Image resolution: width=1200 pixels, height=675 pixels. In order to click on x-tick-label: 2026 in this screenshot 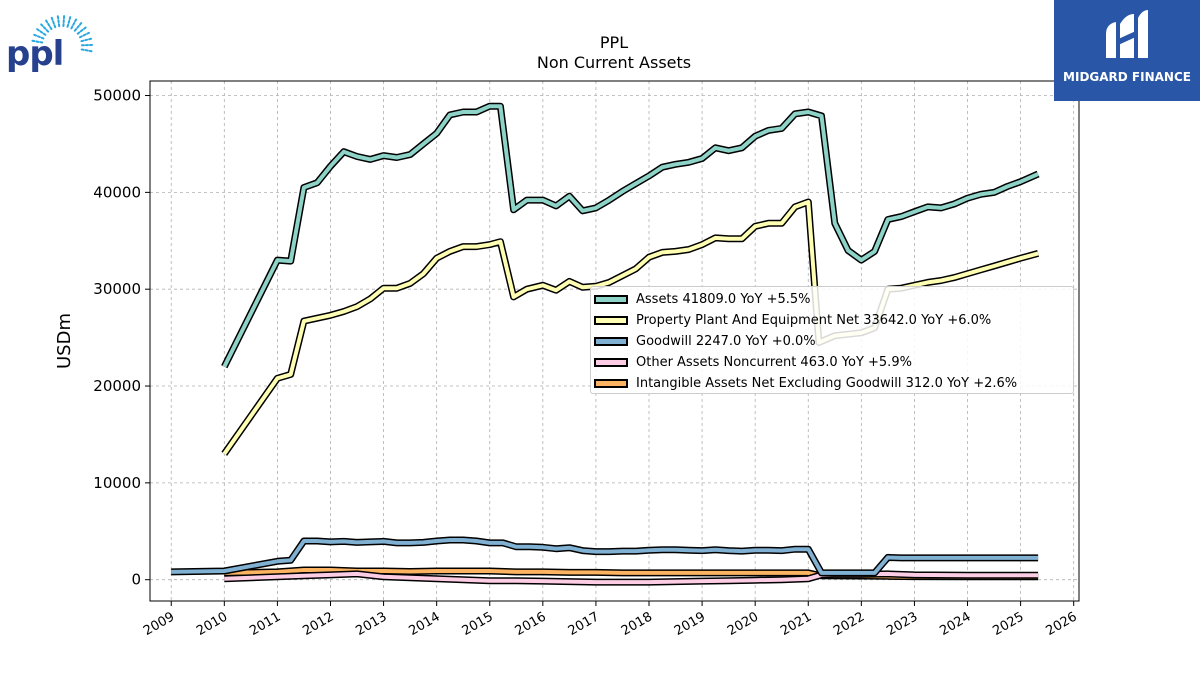, I will do `click(1062, 624)`.